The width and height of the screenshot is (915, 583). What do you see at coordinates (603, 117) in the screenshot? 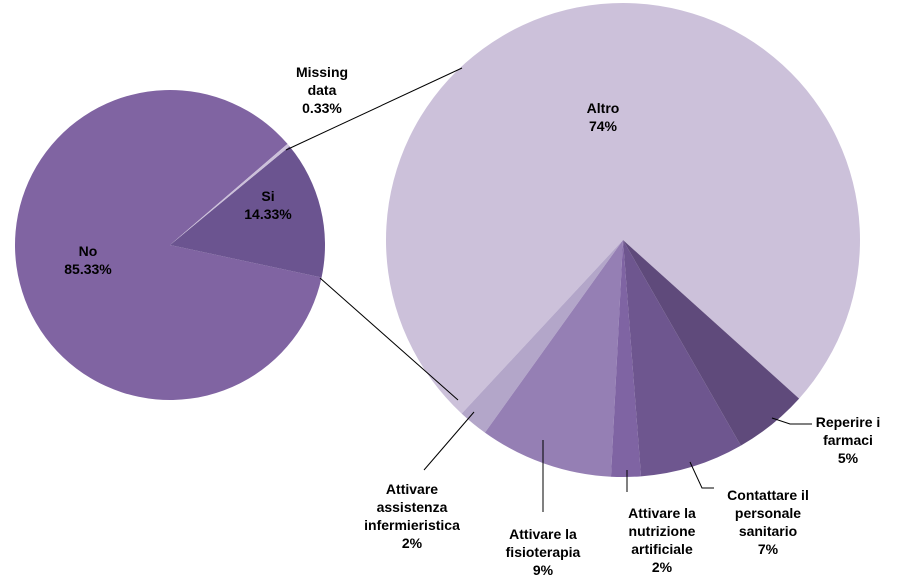
I see `data-label: Altro 74%` at bounding box center [603, 117].